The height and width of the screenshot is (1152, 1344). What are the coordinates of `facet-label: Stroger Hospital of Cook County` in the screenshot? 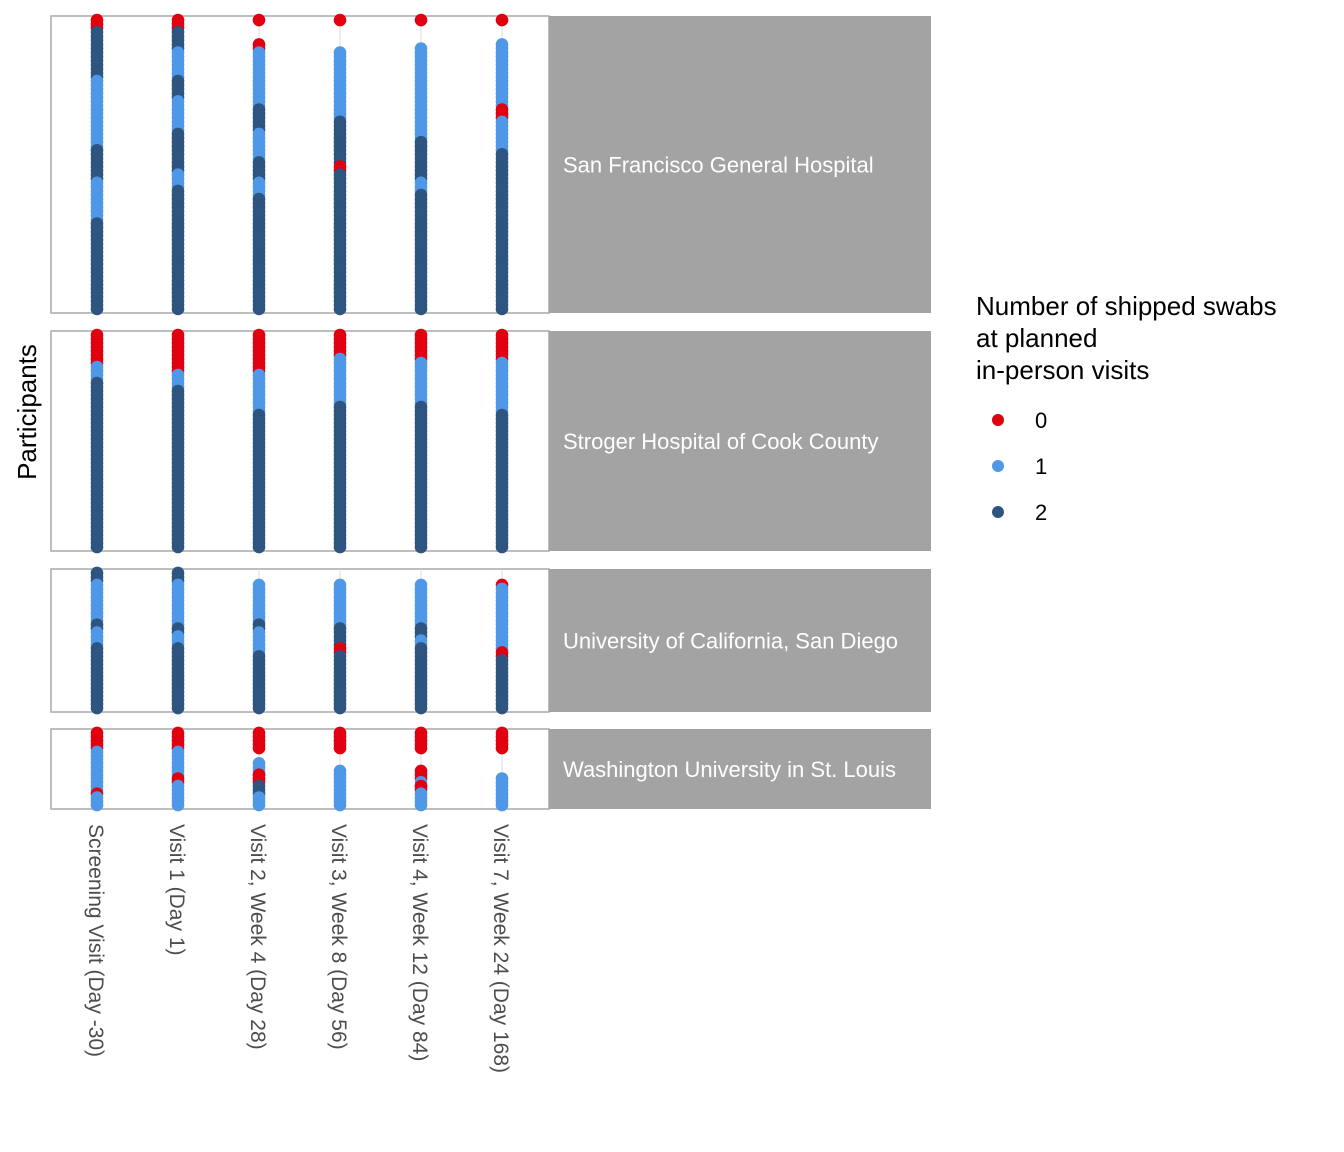 It's located at (721, 441).